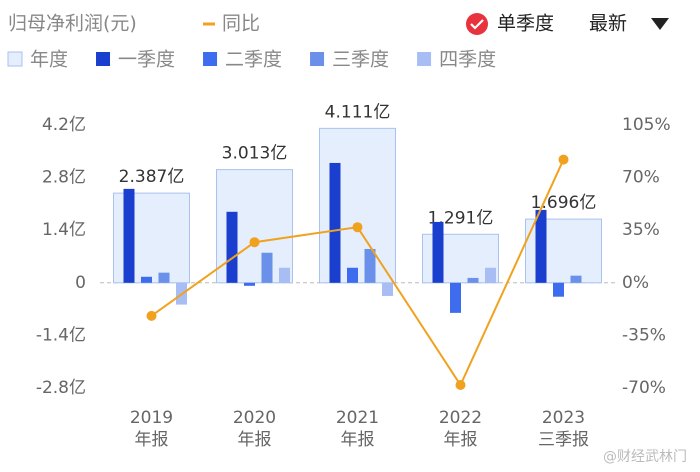 The width and height of the screenshot is (700, 472). Describe the element at coordinates (64, 230) in the screenshot. I see `y-tick-label: 1.4亿` at that location.